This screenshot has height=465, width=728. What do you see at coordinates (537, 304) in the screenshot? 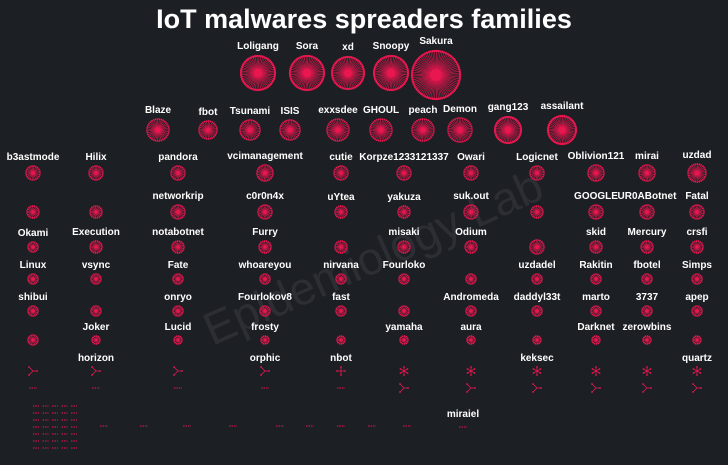
I see `node-daddyl33t: daddyl33t` at bounding box center [537, 304].